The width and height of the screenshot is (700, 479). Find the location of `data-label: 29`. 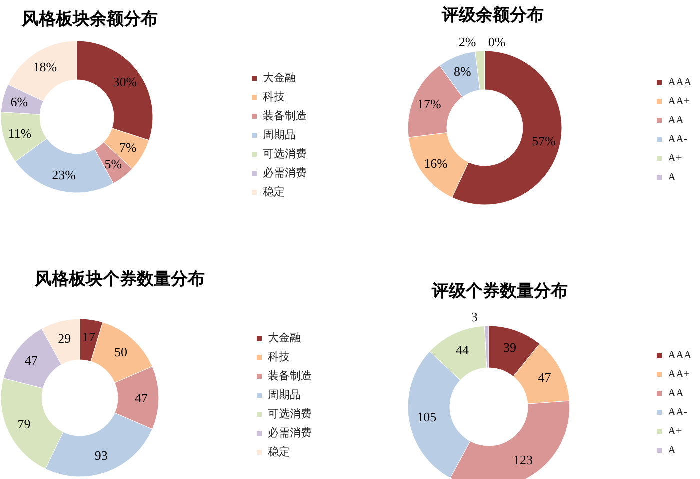

data-label: 29 is located at coordinates (65, 338).